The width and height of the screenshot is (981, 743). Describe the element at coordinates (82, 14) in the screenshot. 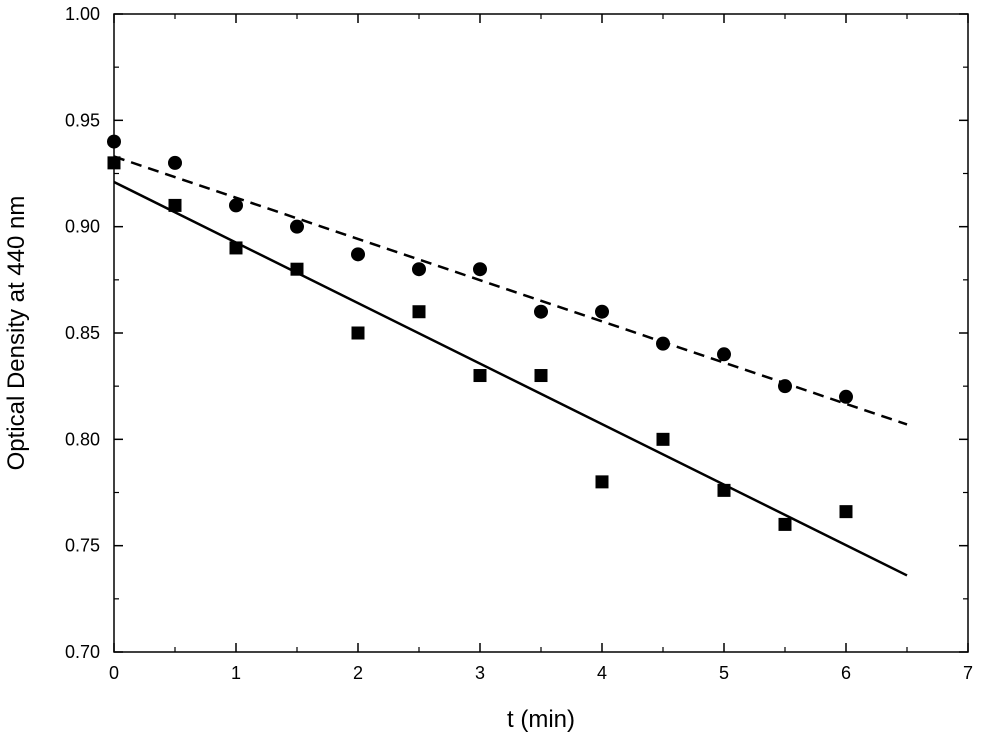

I see `y-tick-label: 1.00` at that location.